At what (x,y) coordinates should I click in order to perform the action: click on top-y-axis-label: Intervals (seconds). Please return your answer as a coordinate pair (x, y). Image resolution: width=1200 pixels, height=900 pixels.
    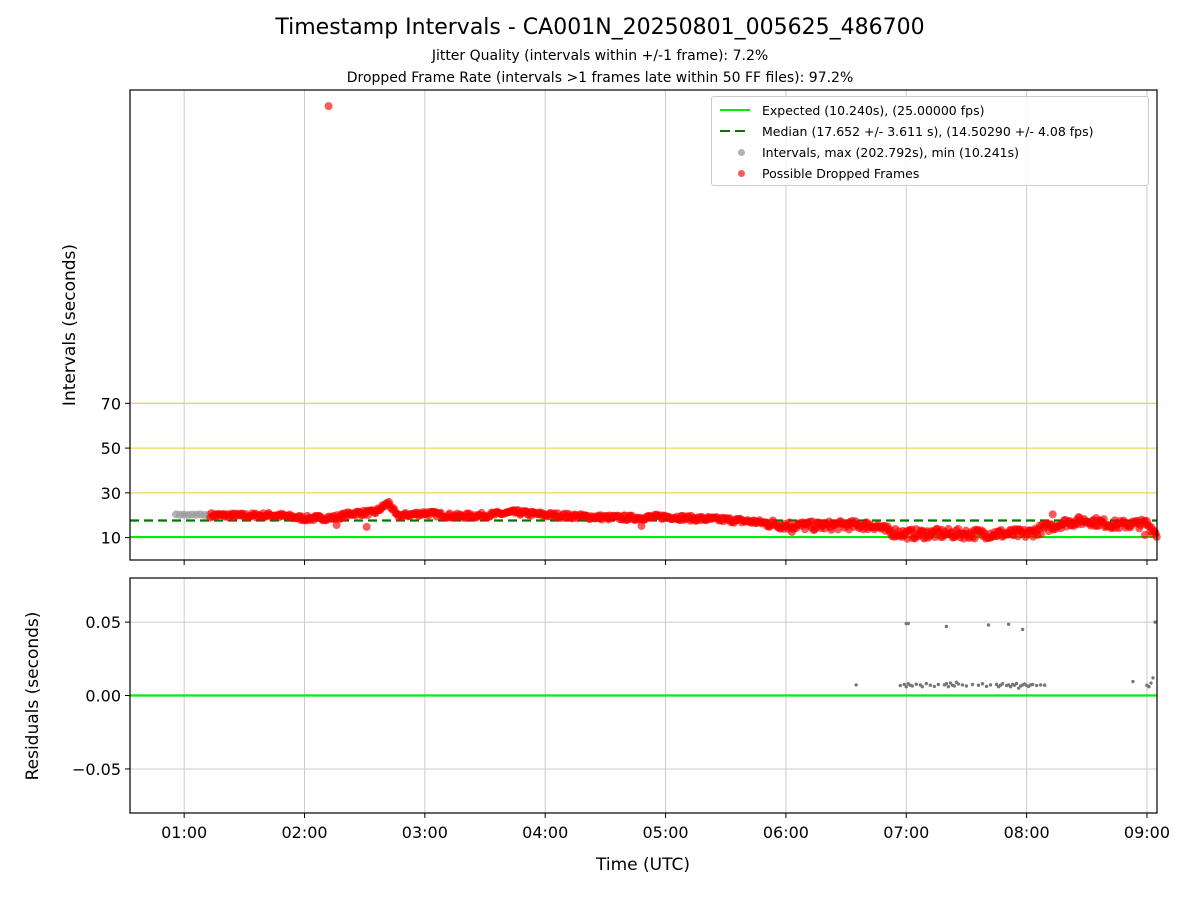
    Looking at the image, I should click on (70, 325).